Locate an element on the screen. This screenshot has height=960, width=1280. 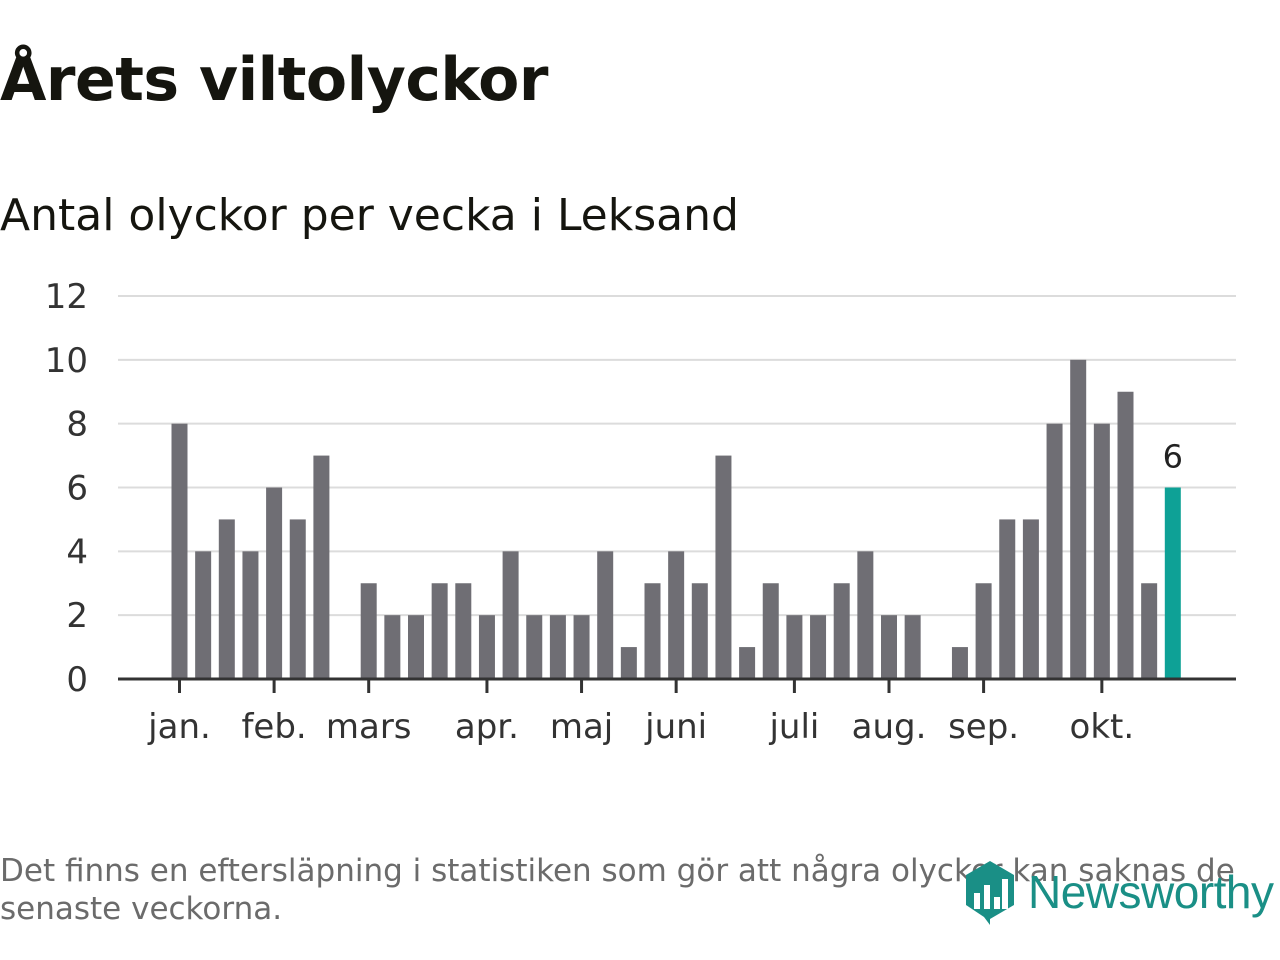
newsworthy-logo-icon is located at coordinates (990, 893).